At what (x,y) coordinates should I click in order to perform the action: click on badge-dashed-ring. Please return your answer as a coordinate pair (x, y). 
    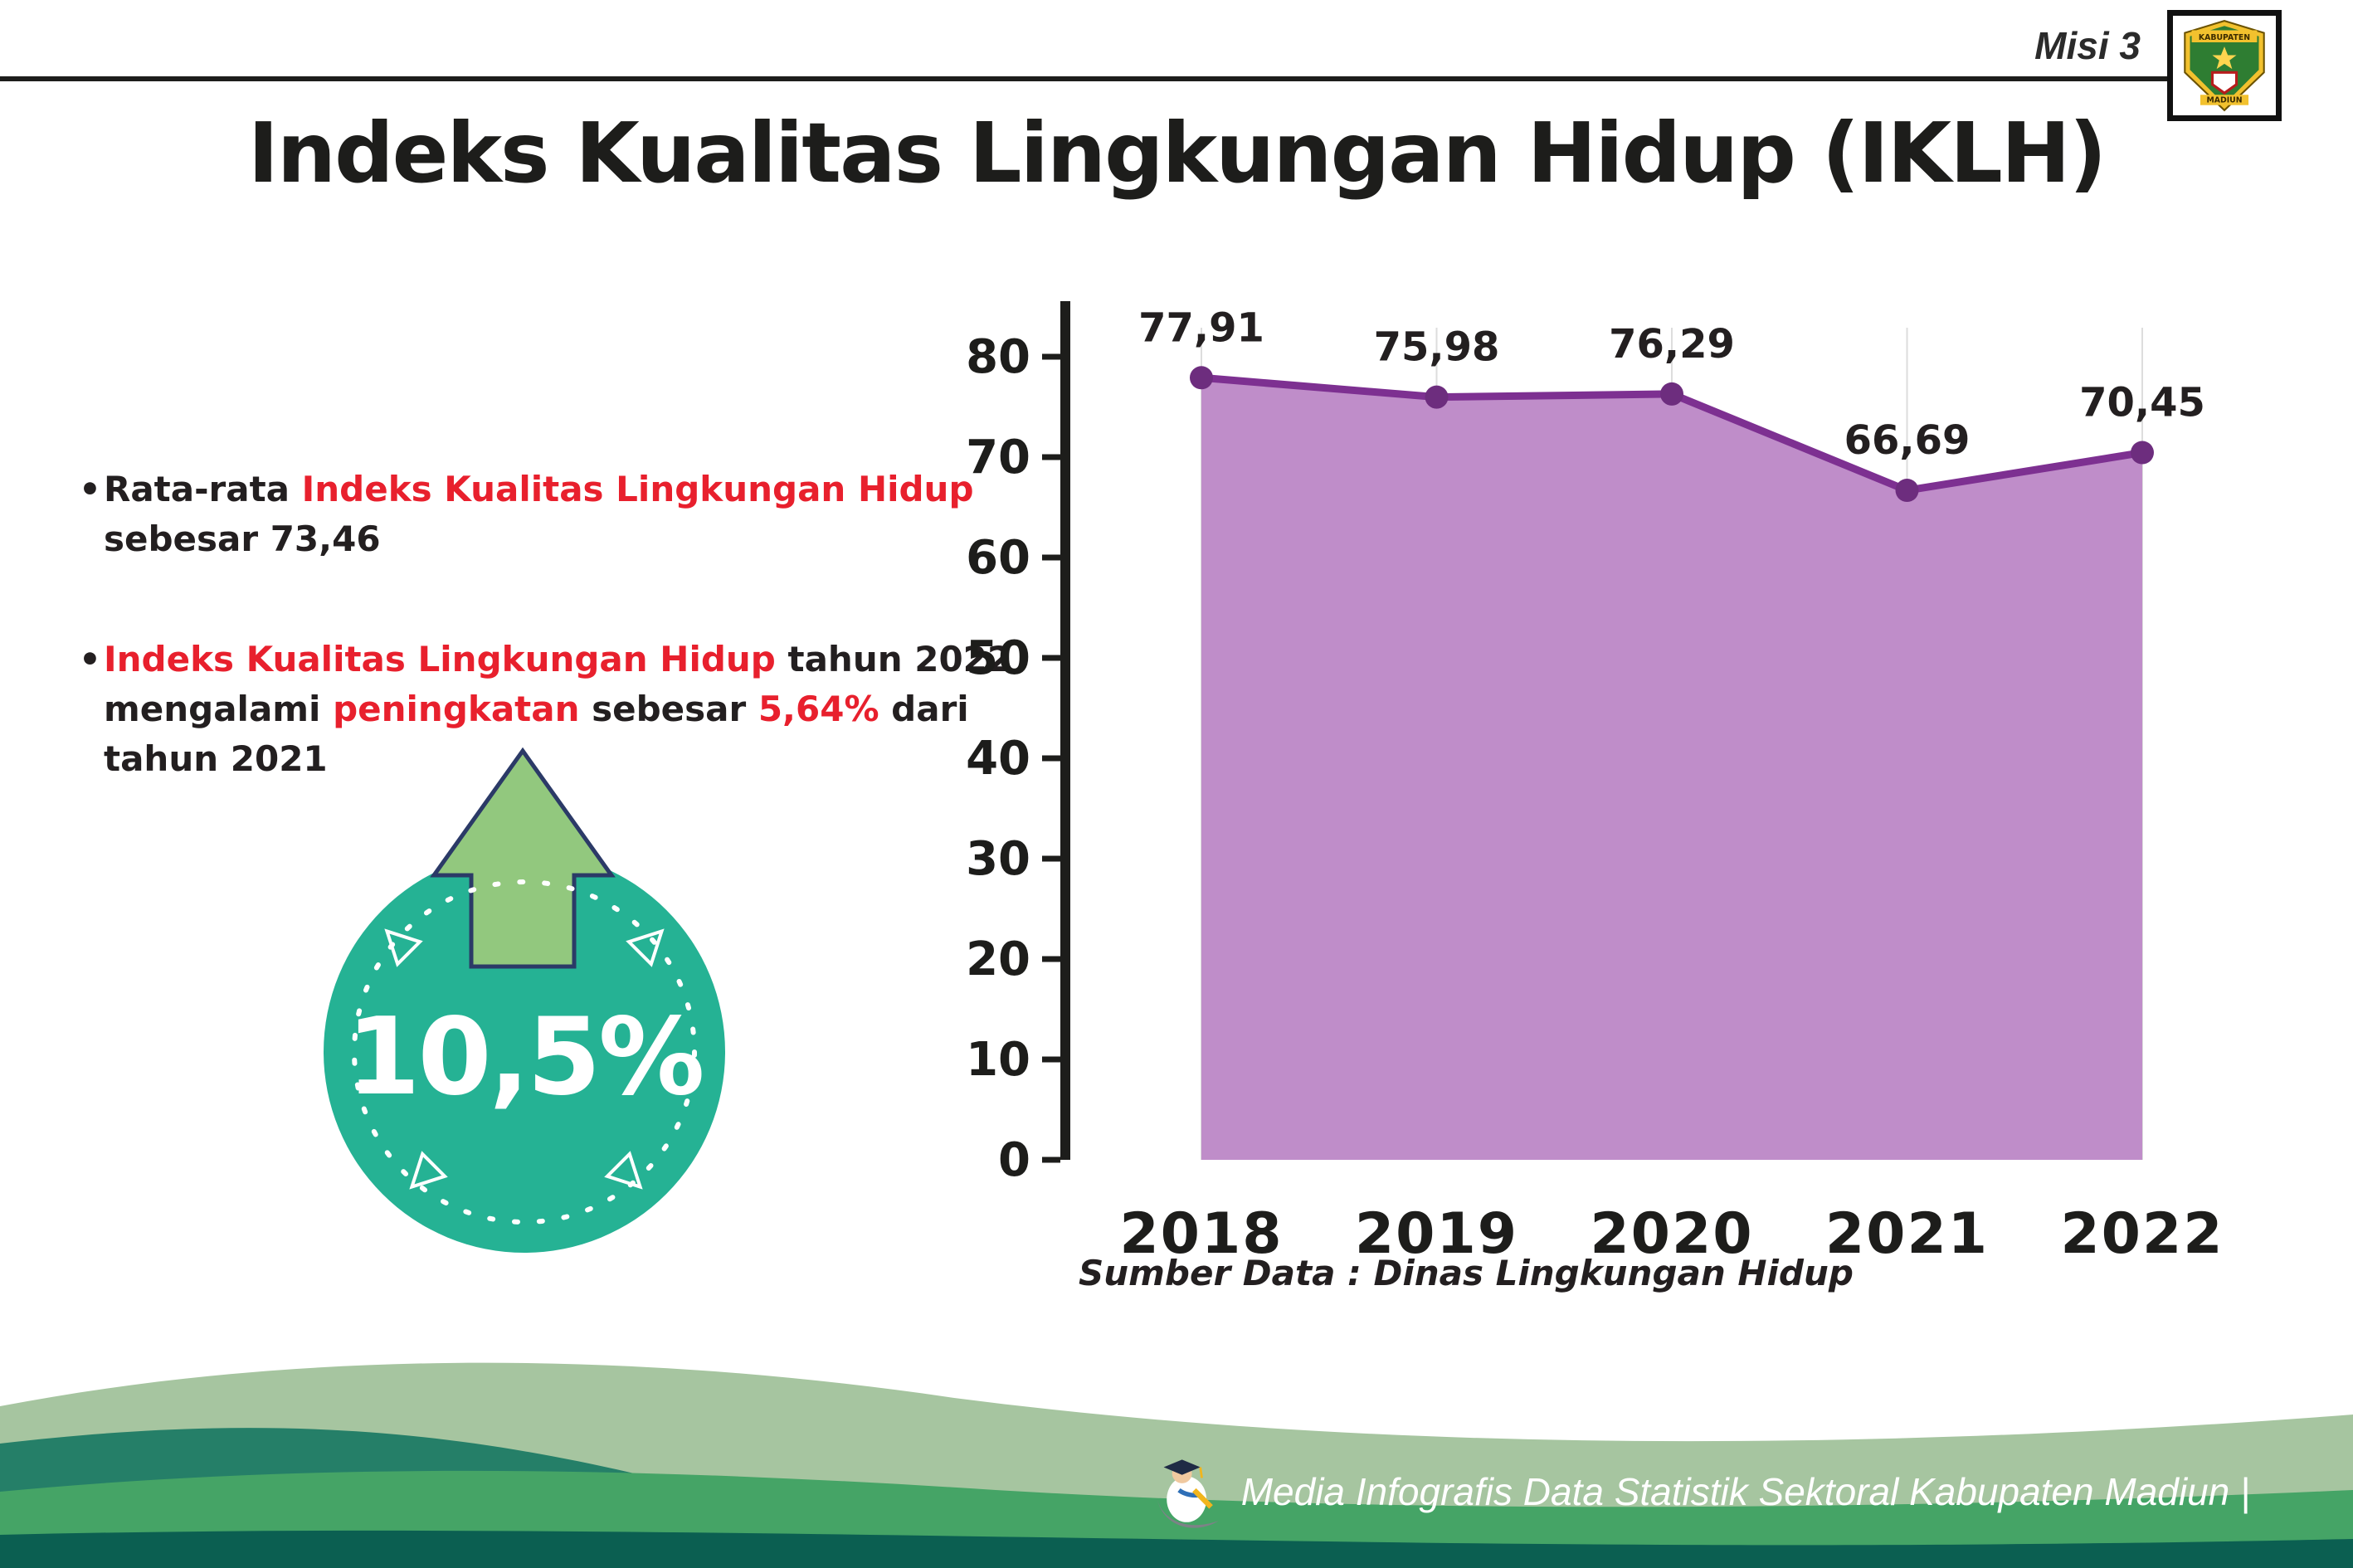
    Looking at the image, I should click on (524, 1052).